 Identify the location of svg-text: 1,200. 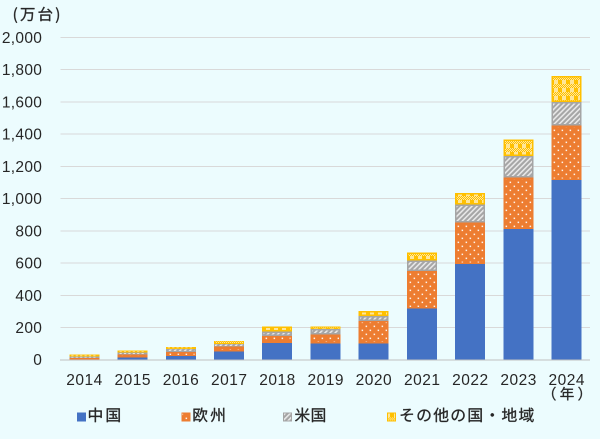
(22, 167).